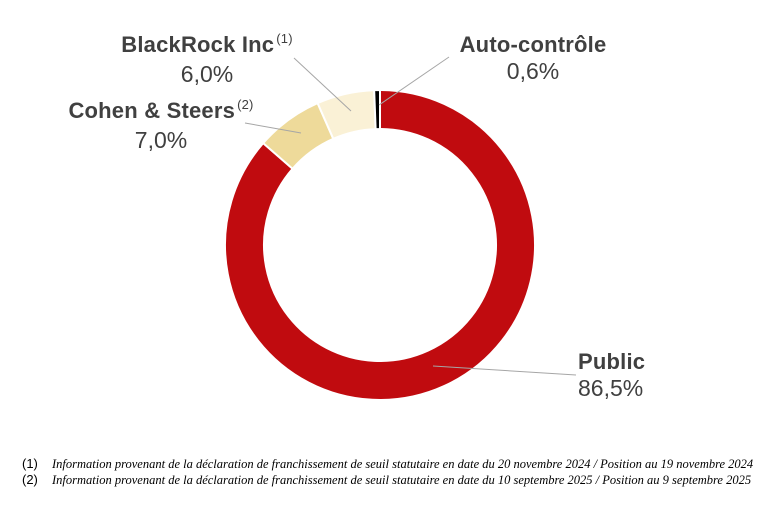 This screenshot has width=784, height=508. Describe the element at coordinates (414, 81) in the screenshot. I see `leader-line-auto-controle` at that location.